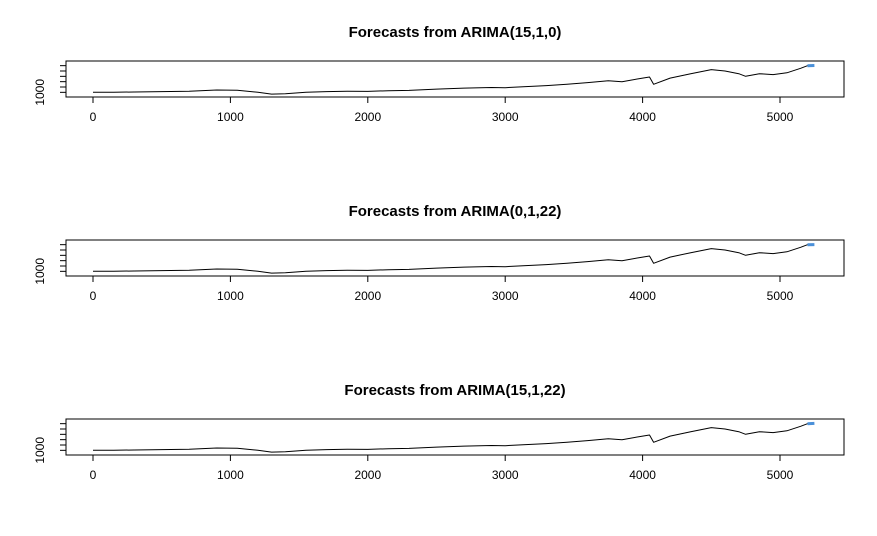 This screenshot has height=536, width=877. I want to click on chart-title: Forecasts from ARIMA(15,1,0), so click(455, 32).